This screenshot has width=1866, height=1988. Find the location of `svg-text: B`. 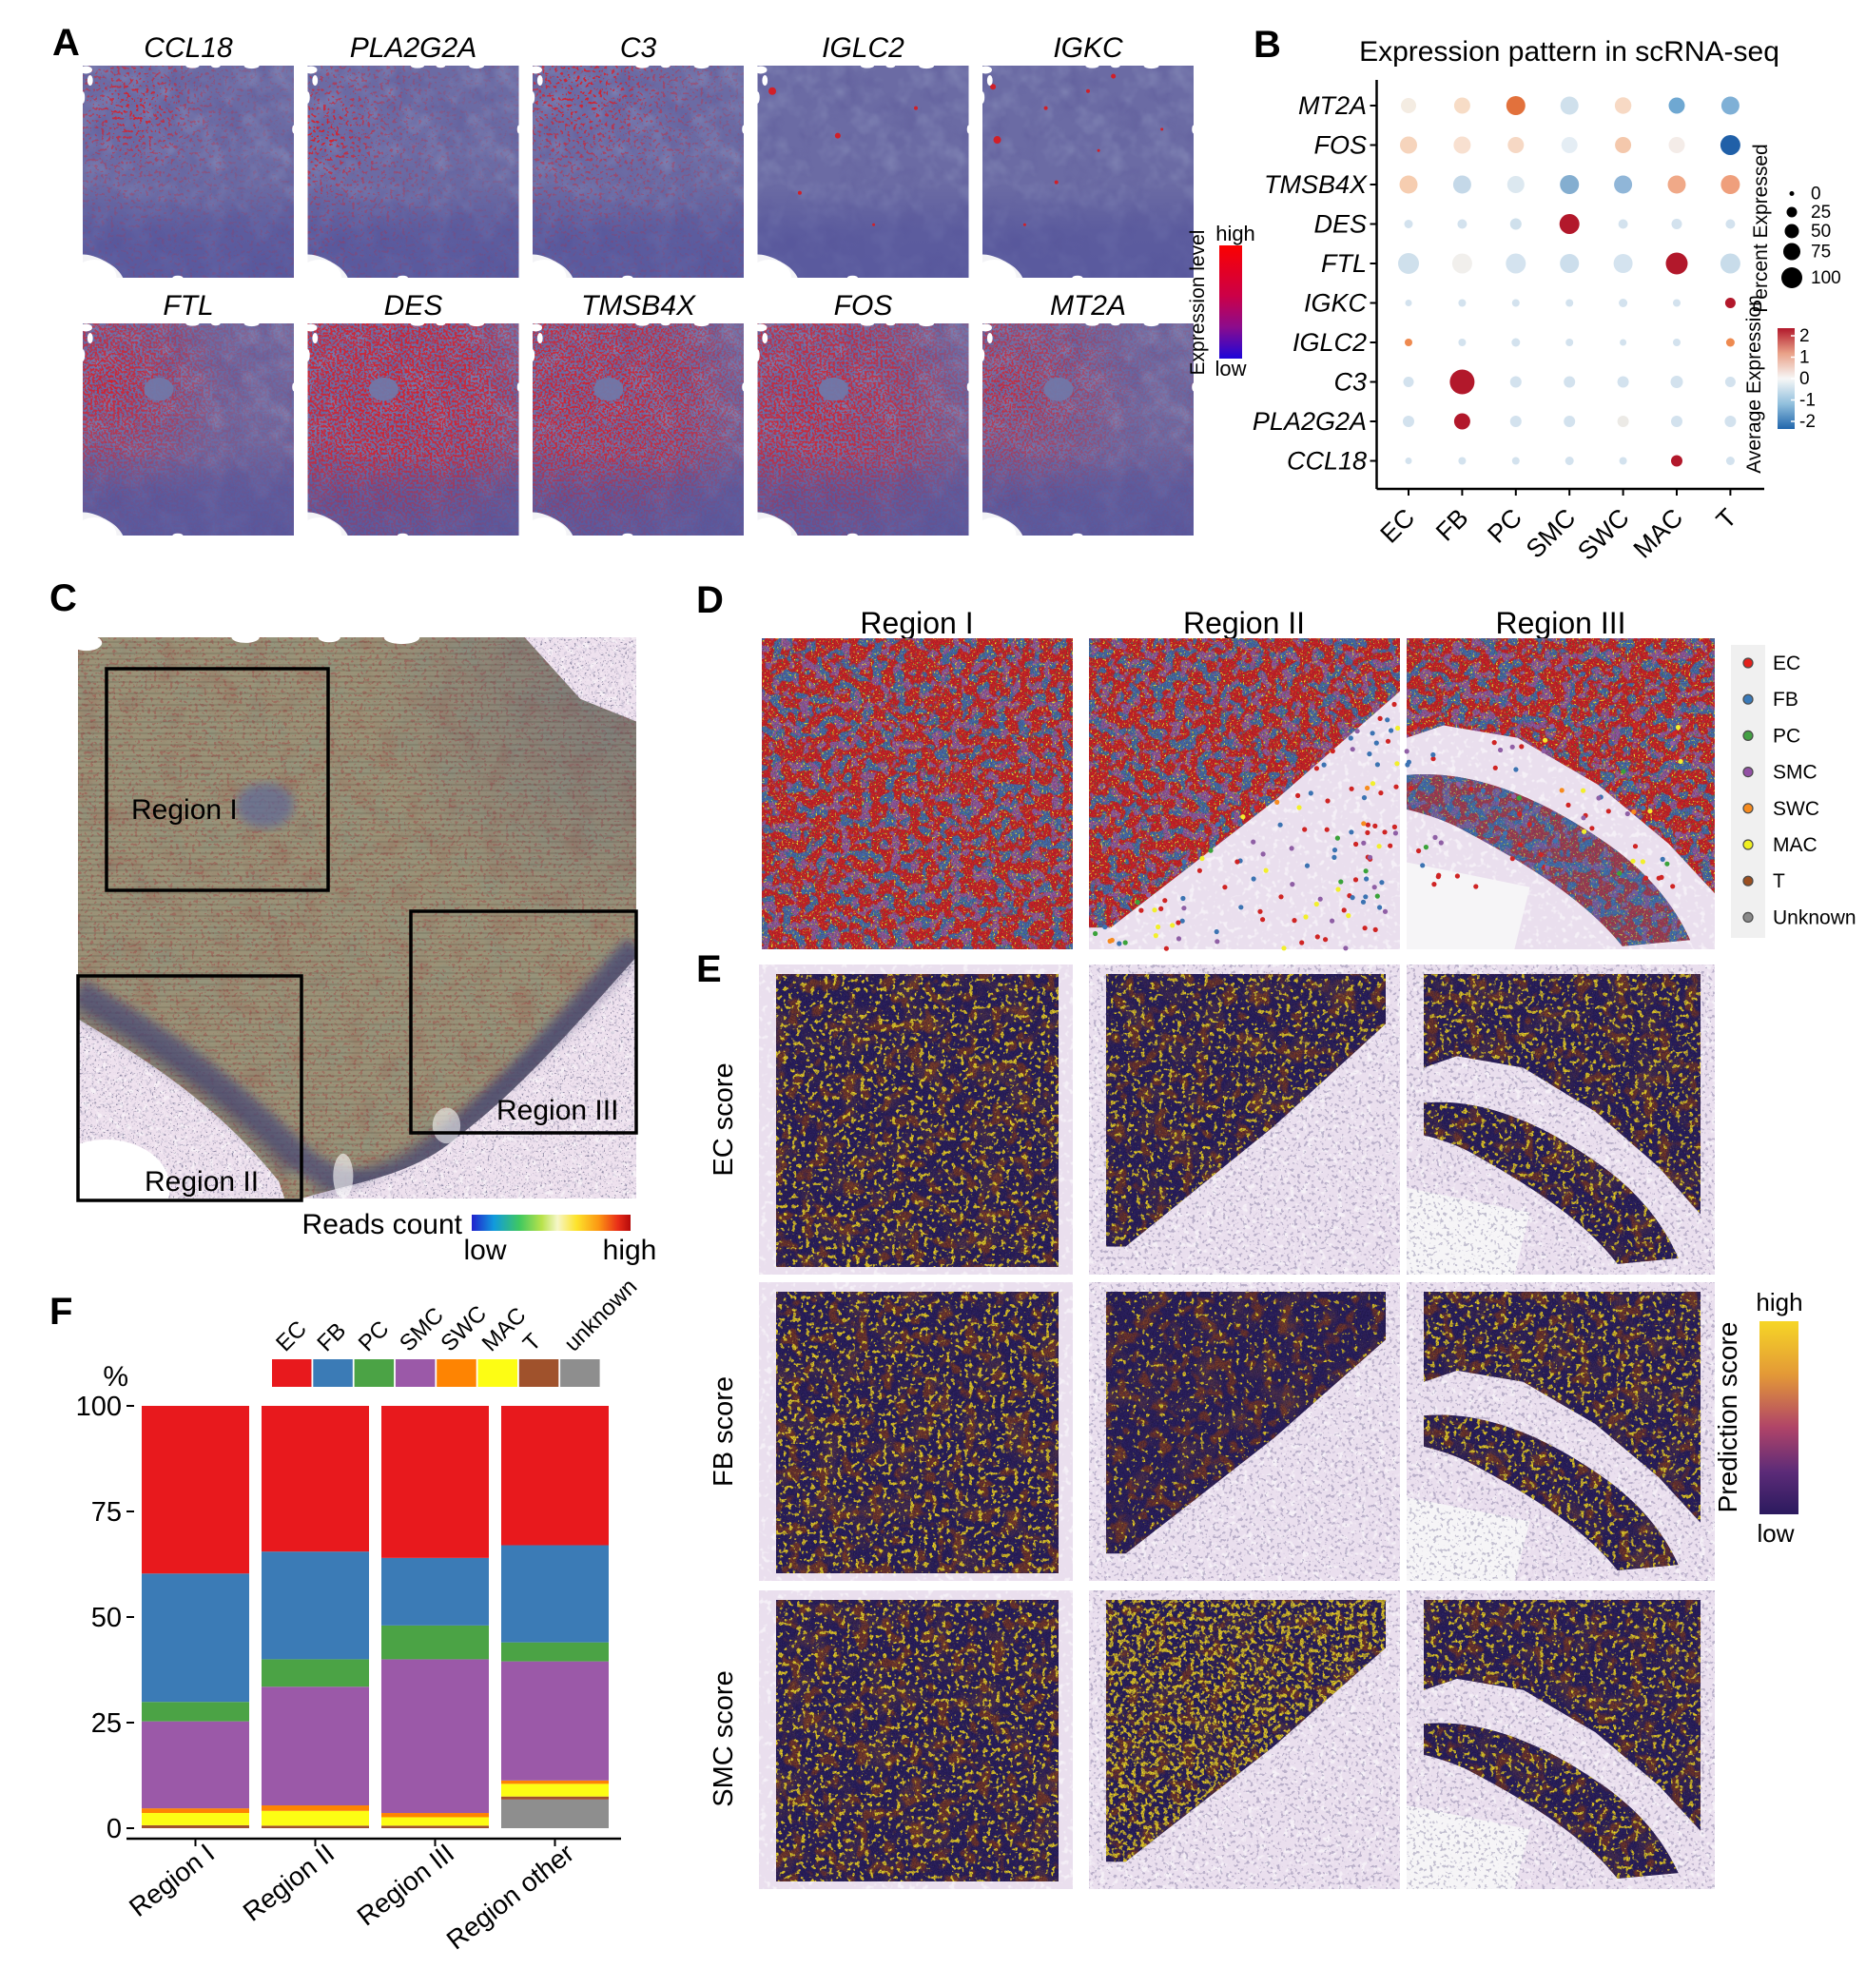

svg-text: B is located at coordinates (1267, 45).